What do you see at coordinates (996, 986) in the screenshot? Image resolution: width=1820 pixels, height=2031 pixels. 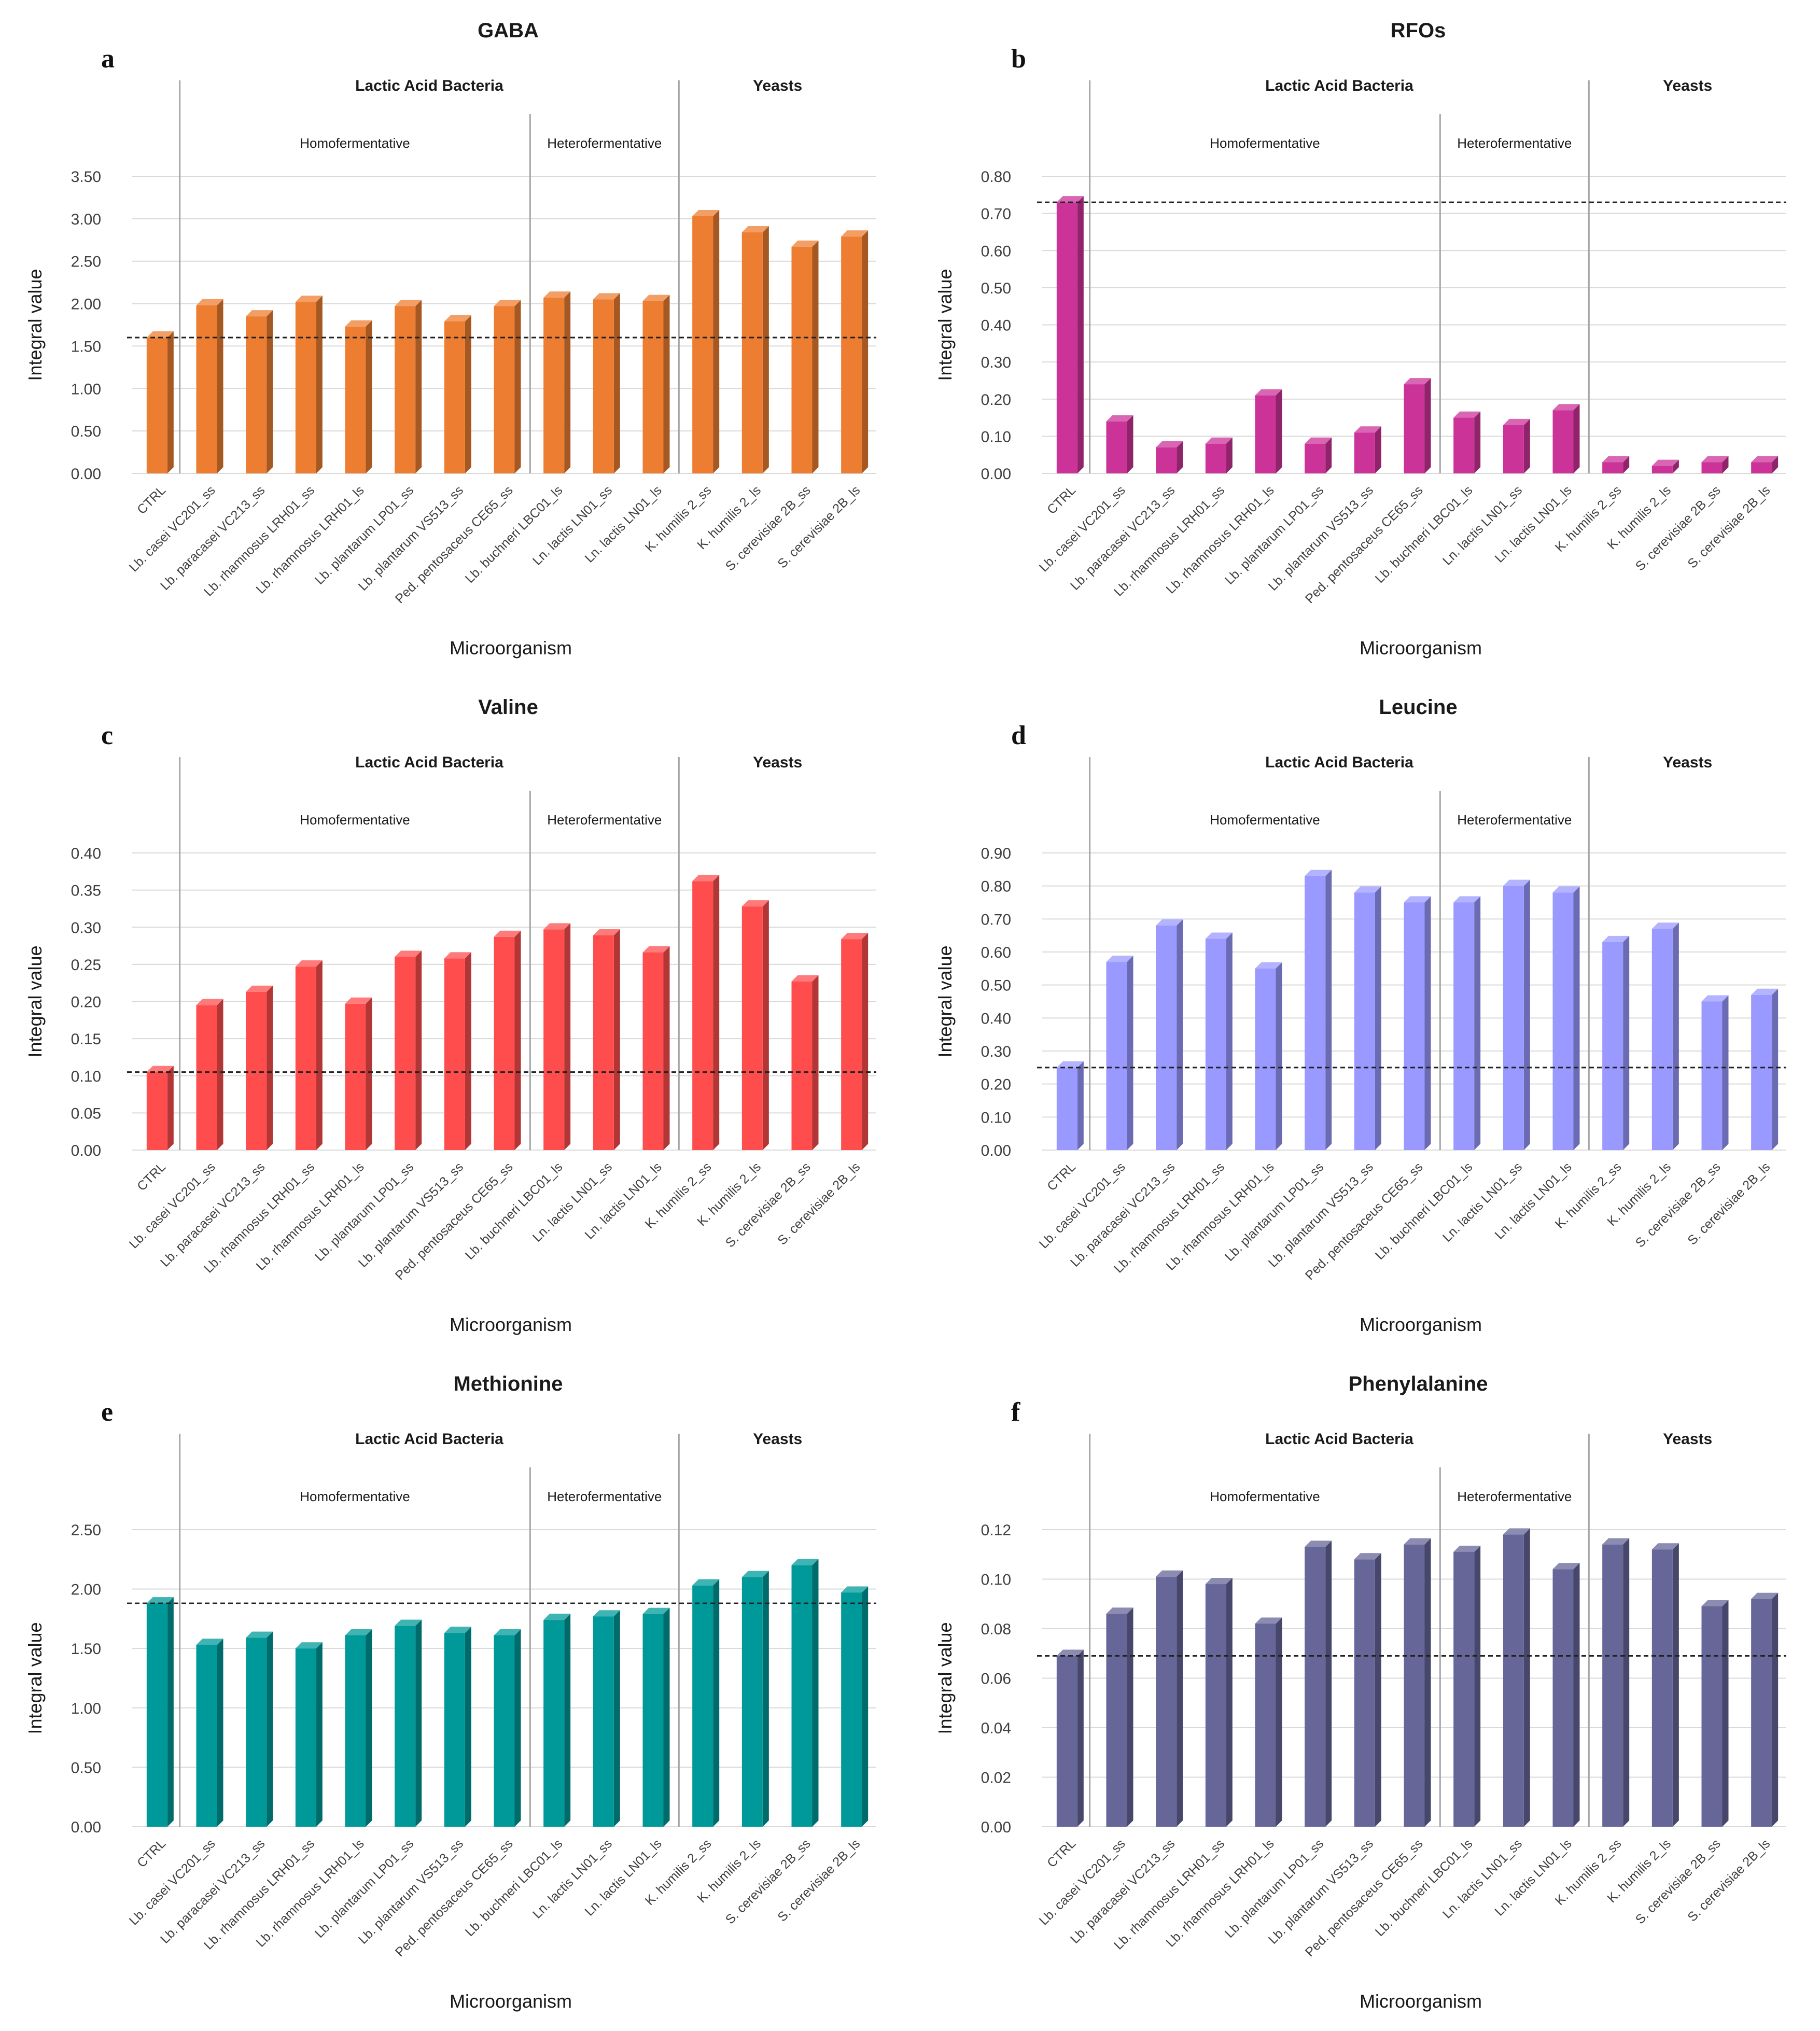 I see `y-tick-label: 0.50` at bounding box center [996, 986].